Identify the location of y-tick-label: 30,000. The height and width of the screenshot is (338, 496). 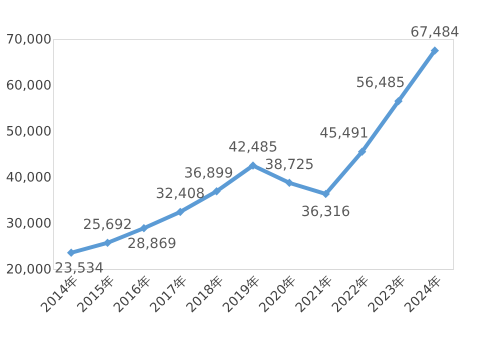
(29, 224).